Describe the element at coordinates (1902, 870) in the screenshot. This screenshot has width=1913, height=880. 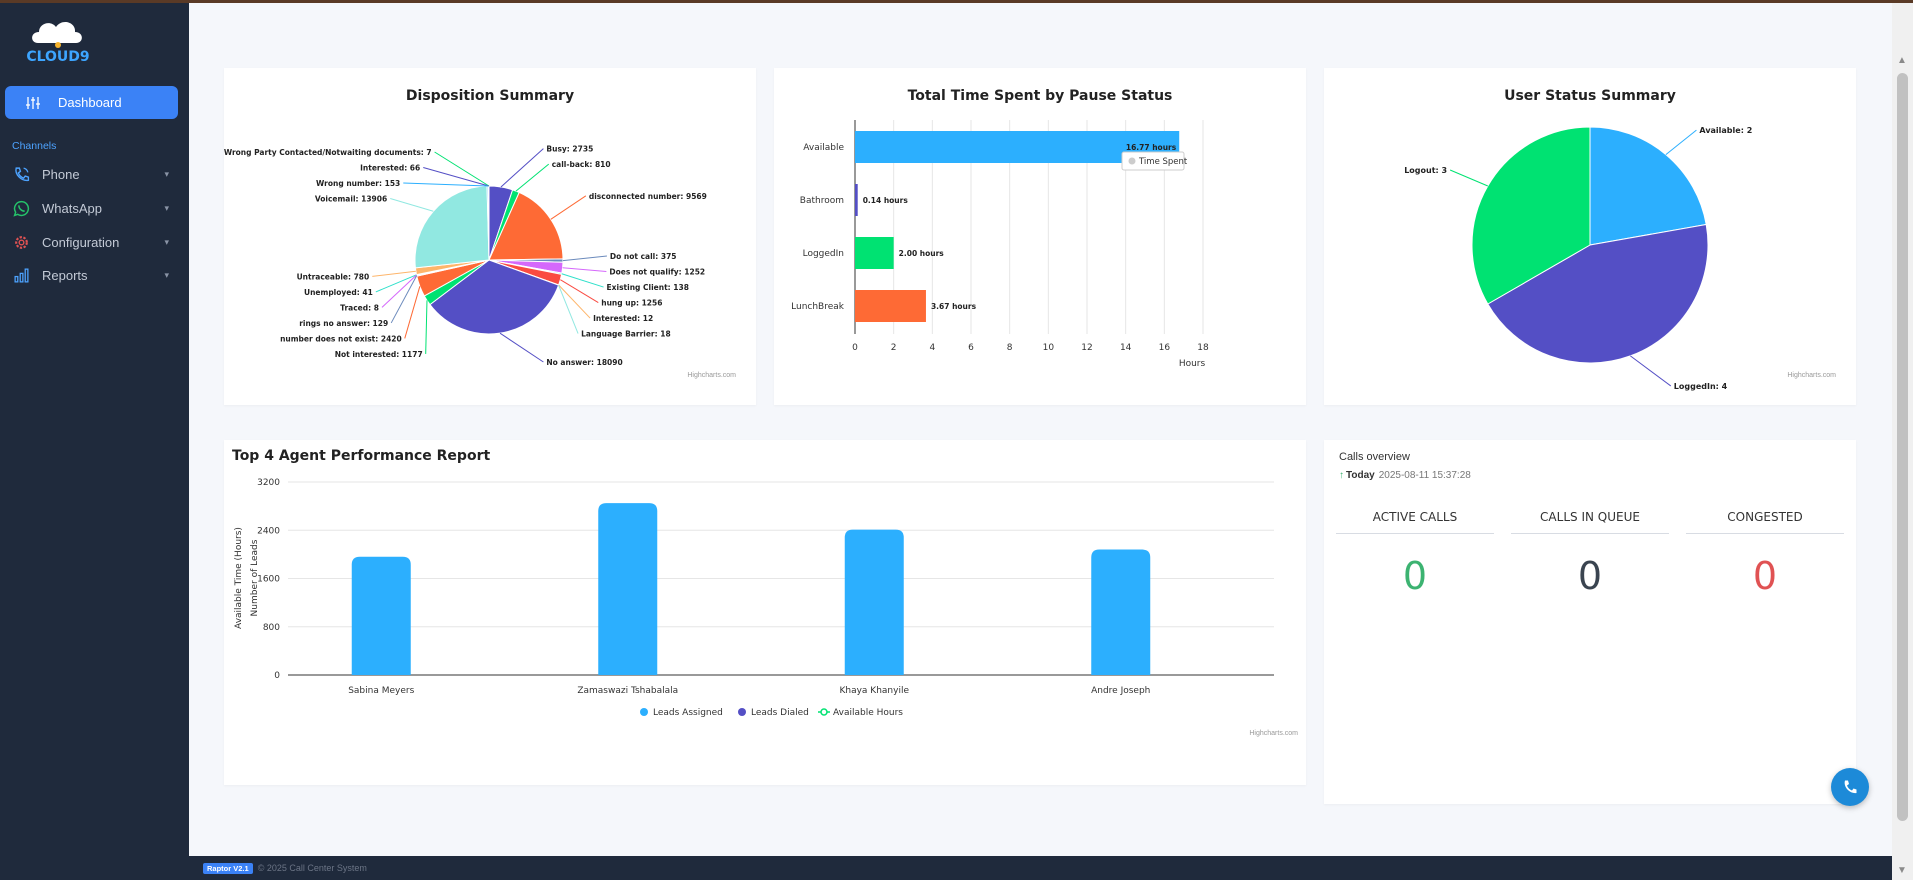
I see `scroll-down-arrow-icon: ▼` at that location.